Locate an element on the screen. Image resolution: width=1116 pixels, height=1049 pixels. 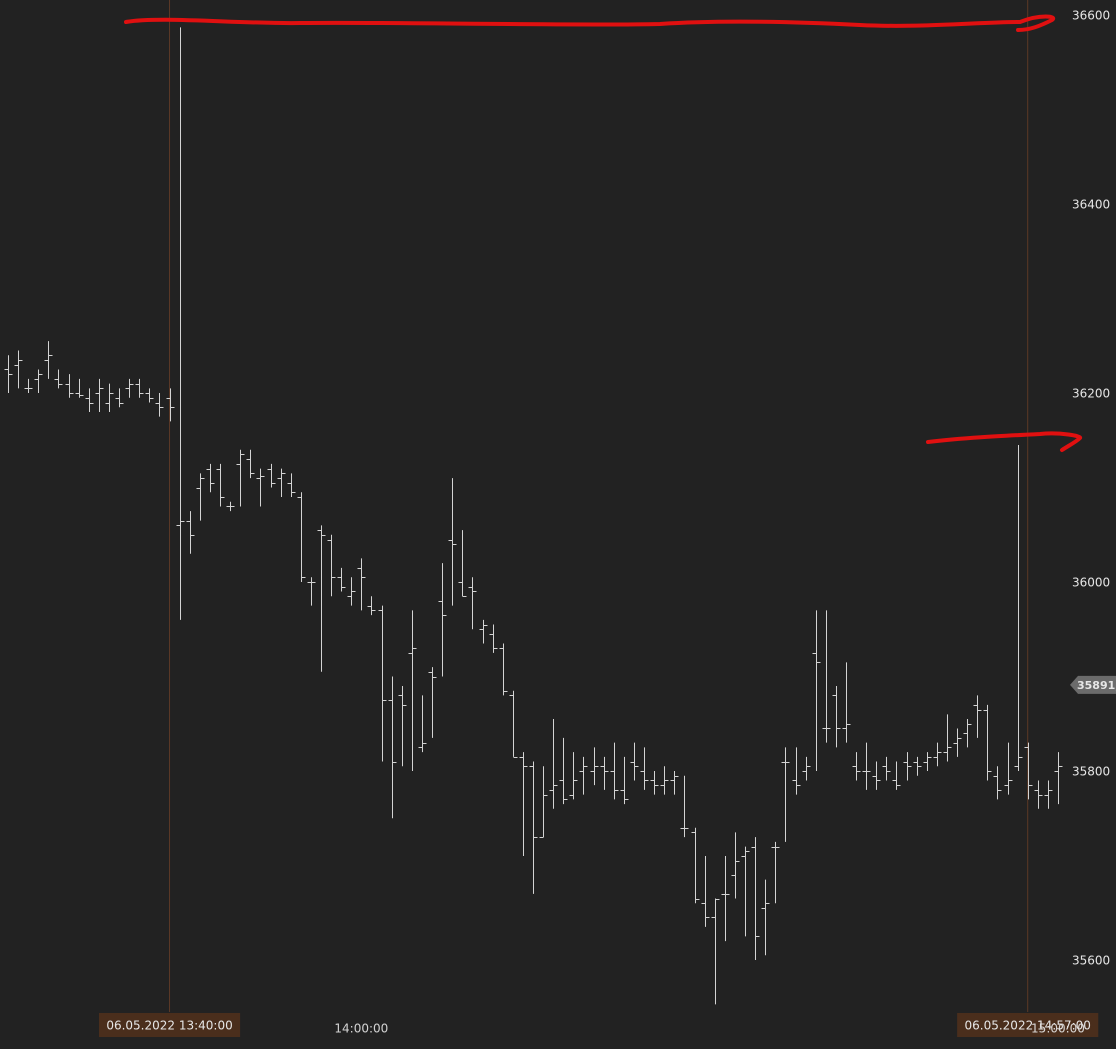
y-tick-label: 35800 is located at coordinates (1091, 772).